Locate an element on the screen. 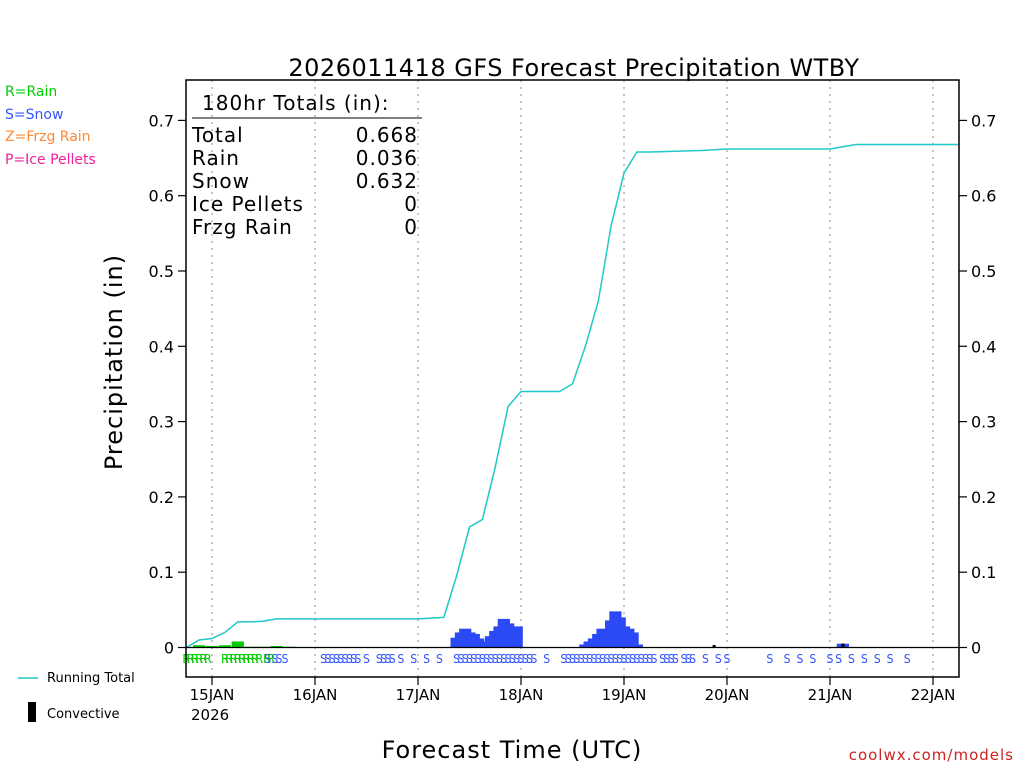 Image resolution: width=1024 pixels, height=768 pixels. ptype-snow-29: S is located at coordinates (495, 659).